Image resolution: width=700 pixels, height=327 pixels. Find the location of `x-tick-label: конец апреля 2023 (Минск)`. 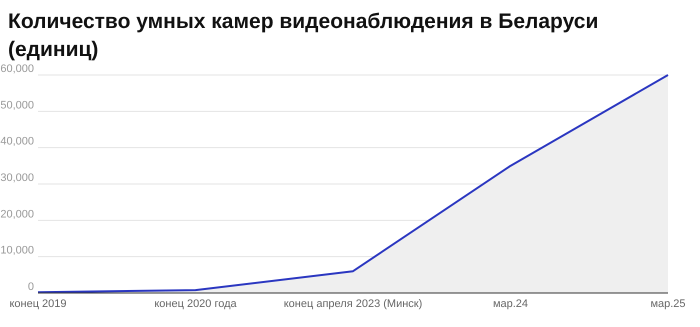

x-tick-label: конец апреля 2023 (Минск) is located at coordinates (353, 304).